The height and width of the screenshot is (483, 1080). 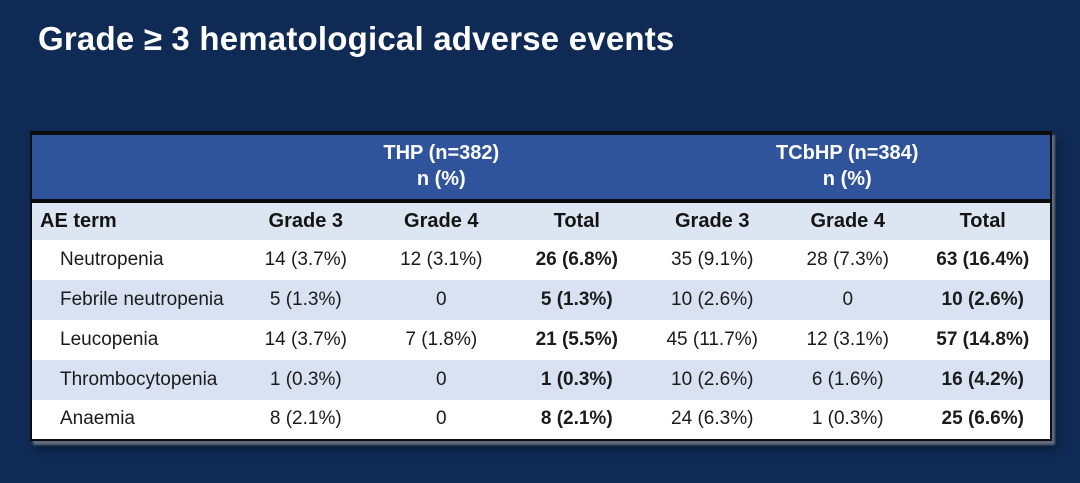 I want to click on value-cell: 45 (11.7%), so click(x=712, y=339).